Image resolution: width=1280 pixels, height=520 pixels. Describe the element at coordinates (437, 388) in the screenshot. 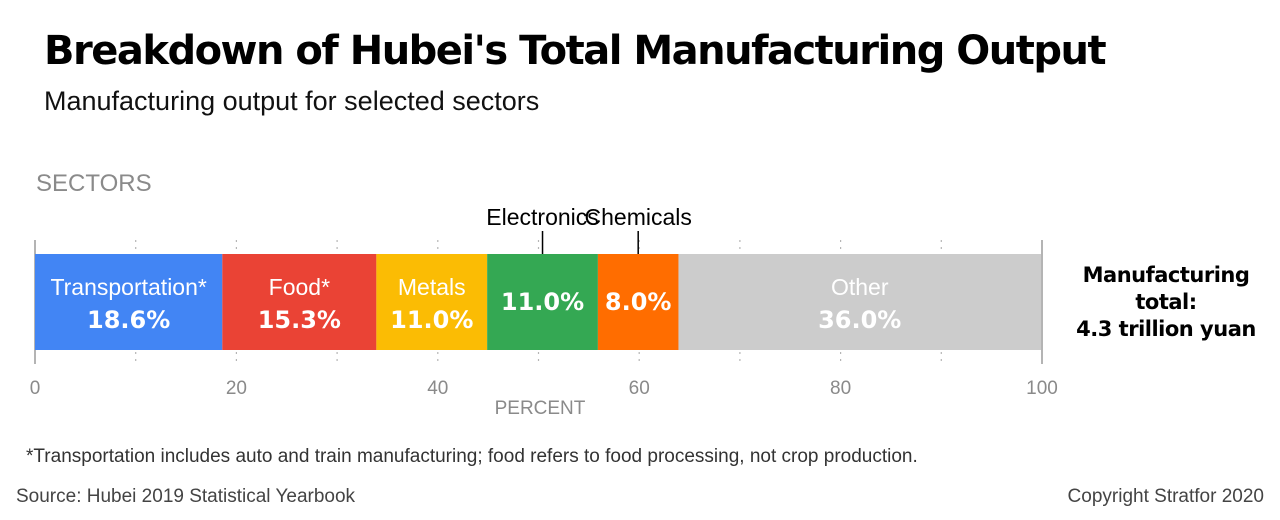

I see `x-tick-label: 40` at that location.